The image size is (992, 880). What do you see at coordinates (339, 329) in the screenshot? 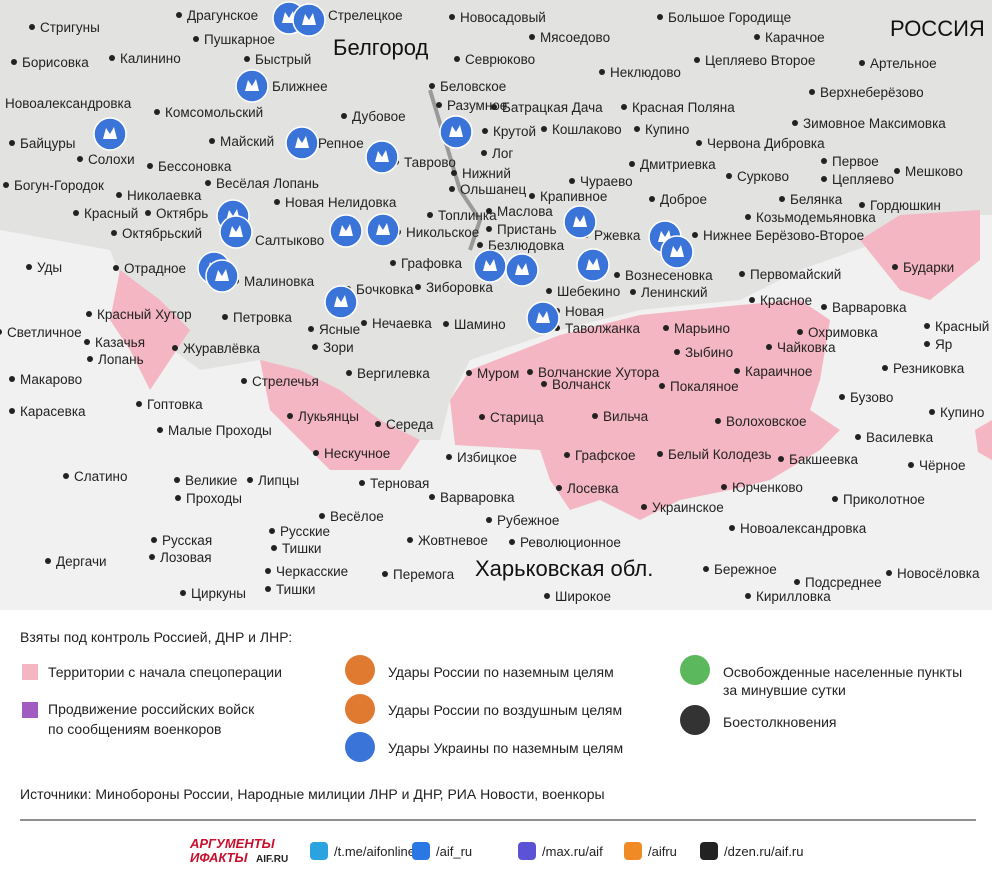
I see `place-label: Ясные` at bounding box center [339, 329].